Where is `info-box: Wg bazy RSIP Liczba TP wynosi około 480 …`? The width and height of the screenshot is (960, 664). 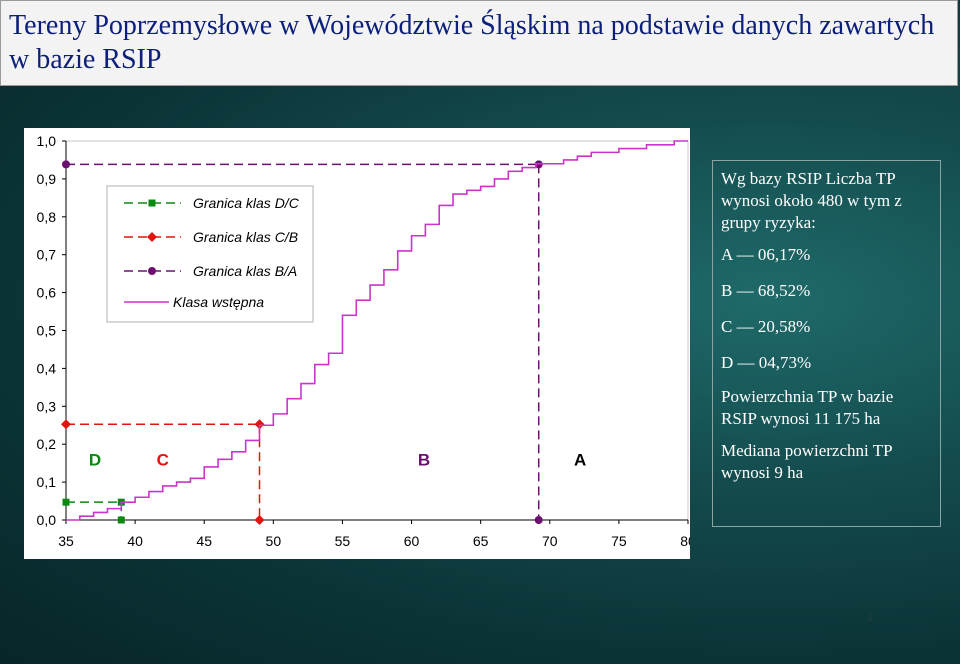 info-box: Wg bazy RSIP Liczba TP wynosi około 480 … is located at coordinates (826, 343).